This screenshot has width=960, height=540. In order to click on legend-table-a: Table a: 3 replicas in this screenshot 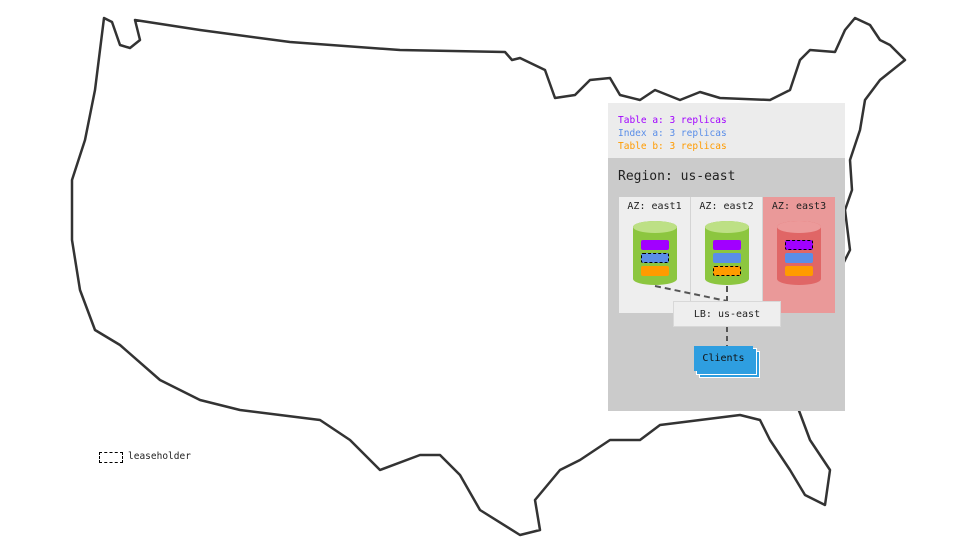, I will do `click(672, 120)`.